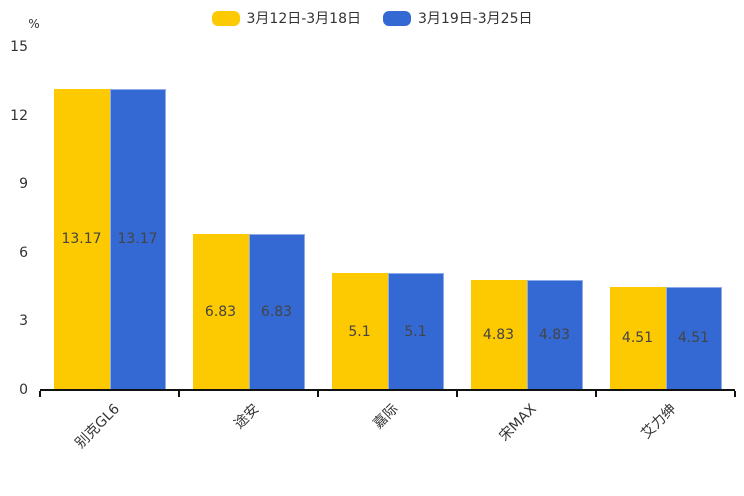 This screenshot has height=496, width=744. I want to click on legend-label-week1: 3月12日-3月18日, so click(304, 19).